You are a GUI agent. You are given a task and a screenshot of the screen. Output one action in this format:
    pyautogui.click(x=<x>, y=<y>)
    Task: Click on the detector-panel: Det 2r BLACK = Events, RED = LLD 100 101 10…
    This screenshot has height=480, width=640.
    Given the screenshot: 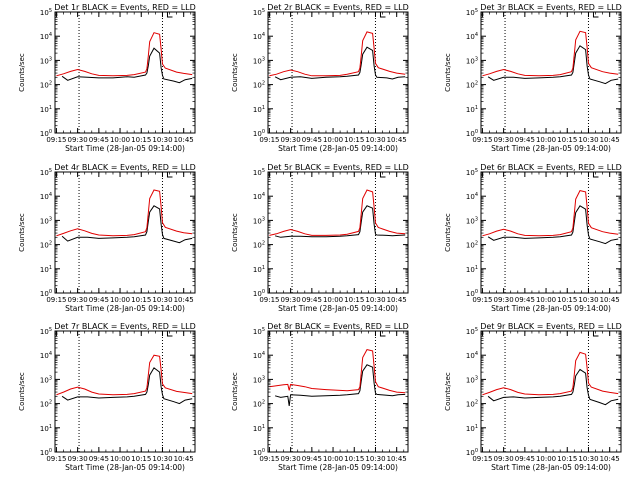 What is the action you would take?
    pyautogui.click(x=320, y=78)
    